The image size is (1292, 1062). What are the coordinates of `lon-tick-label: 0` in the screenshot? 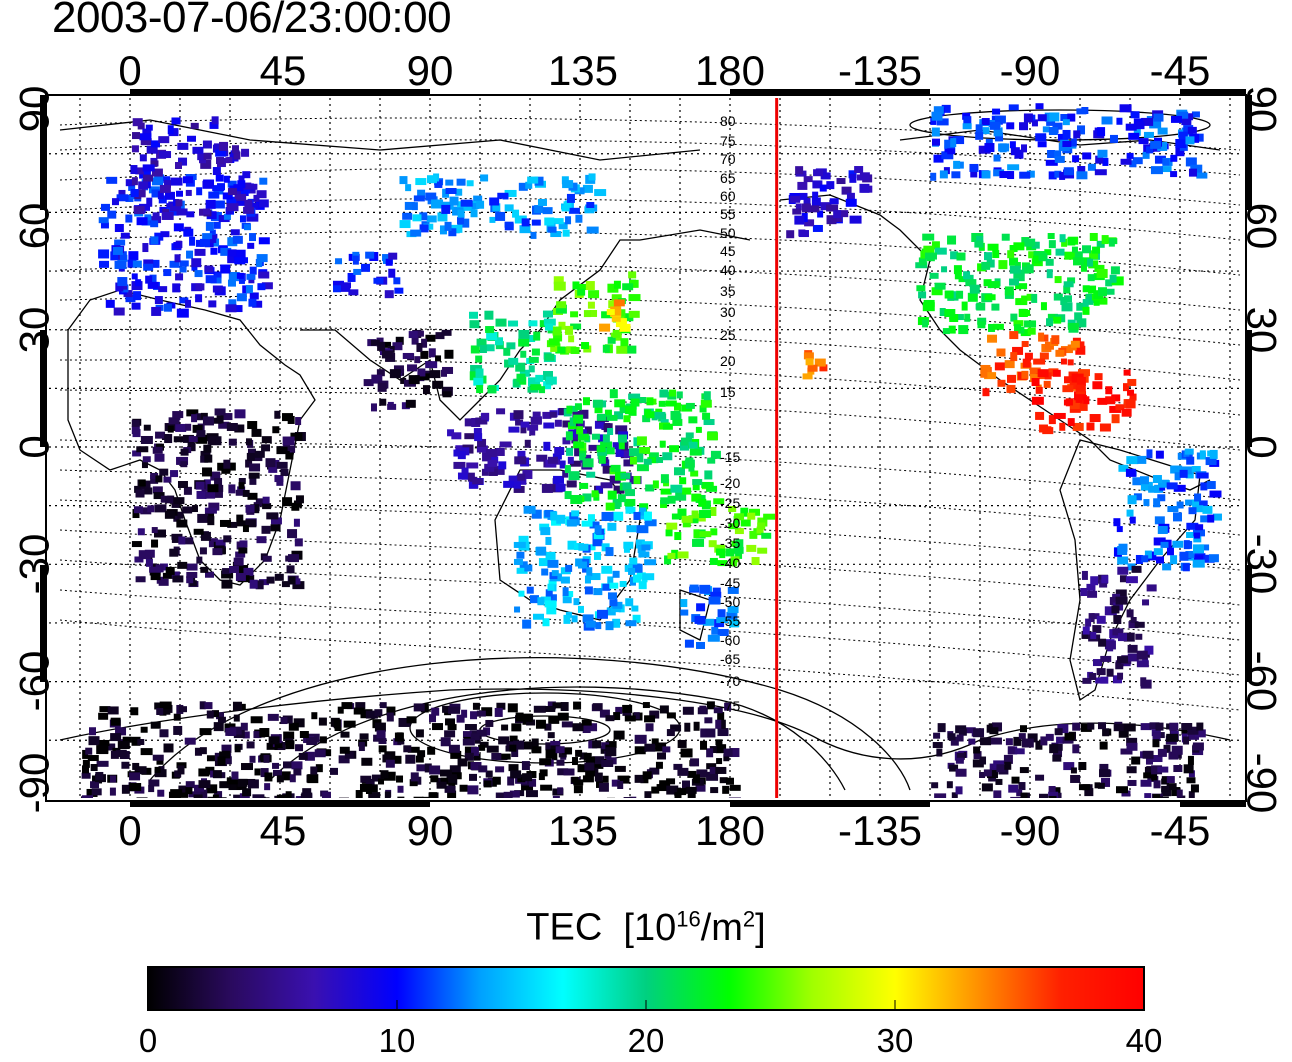 It's located at (129, 830).